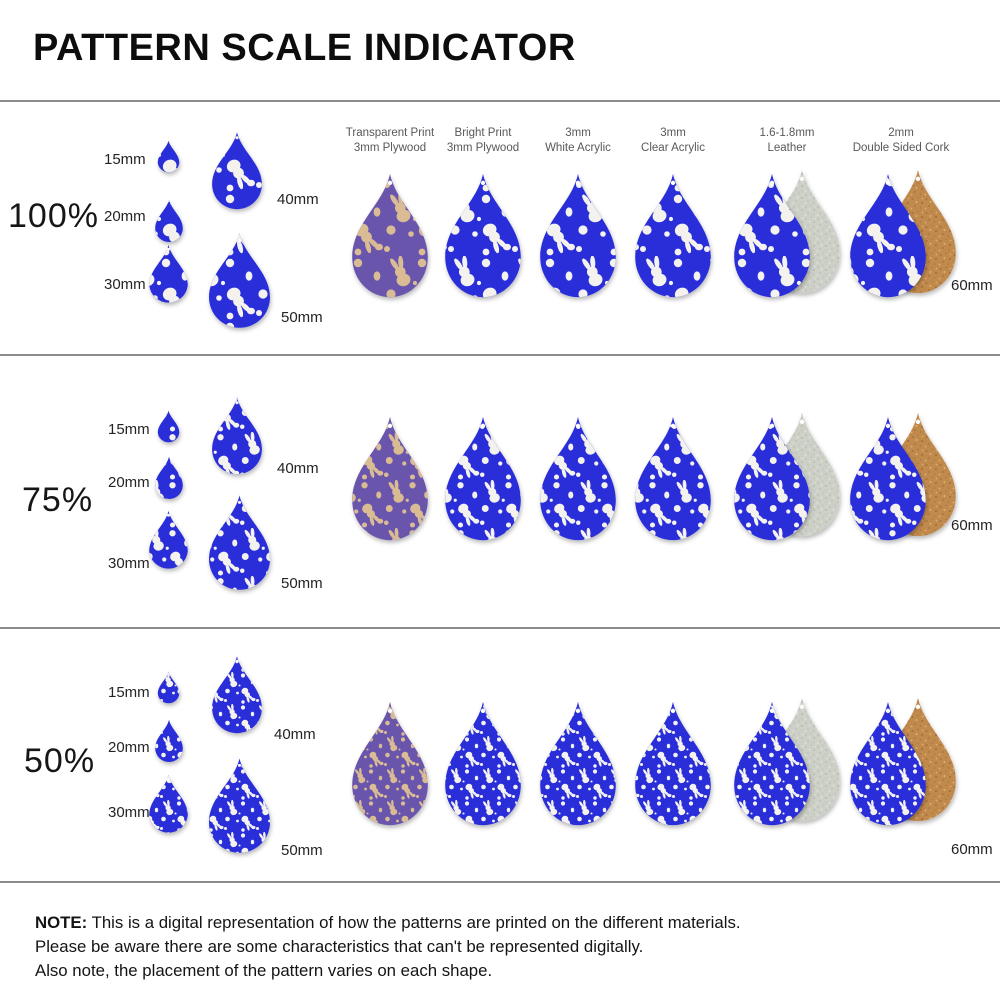 This screenshot has width=1000, height=1000. What do you see at coordinates (58, 500) in the screenshot?
I see `scale-percent-75: 75%` at bounding box center [58, 500].